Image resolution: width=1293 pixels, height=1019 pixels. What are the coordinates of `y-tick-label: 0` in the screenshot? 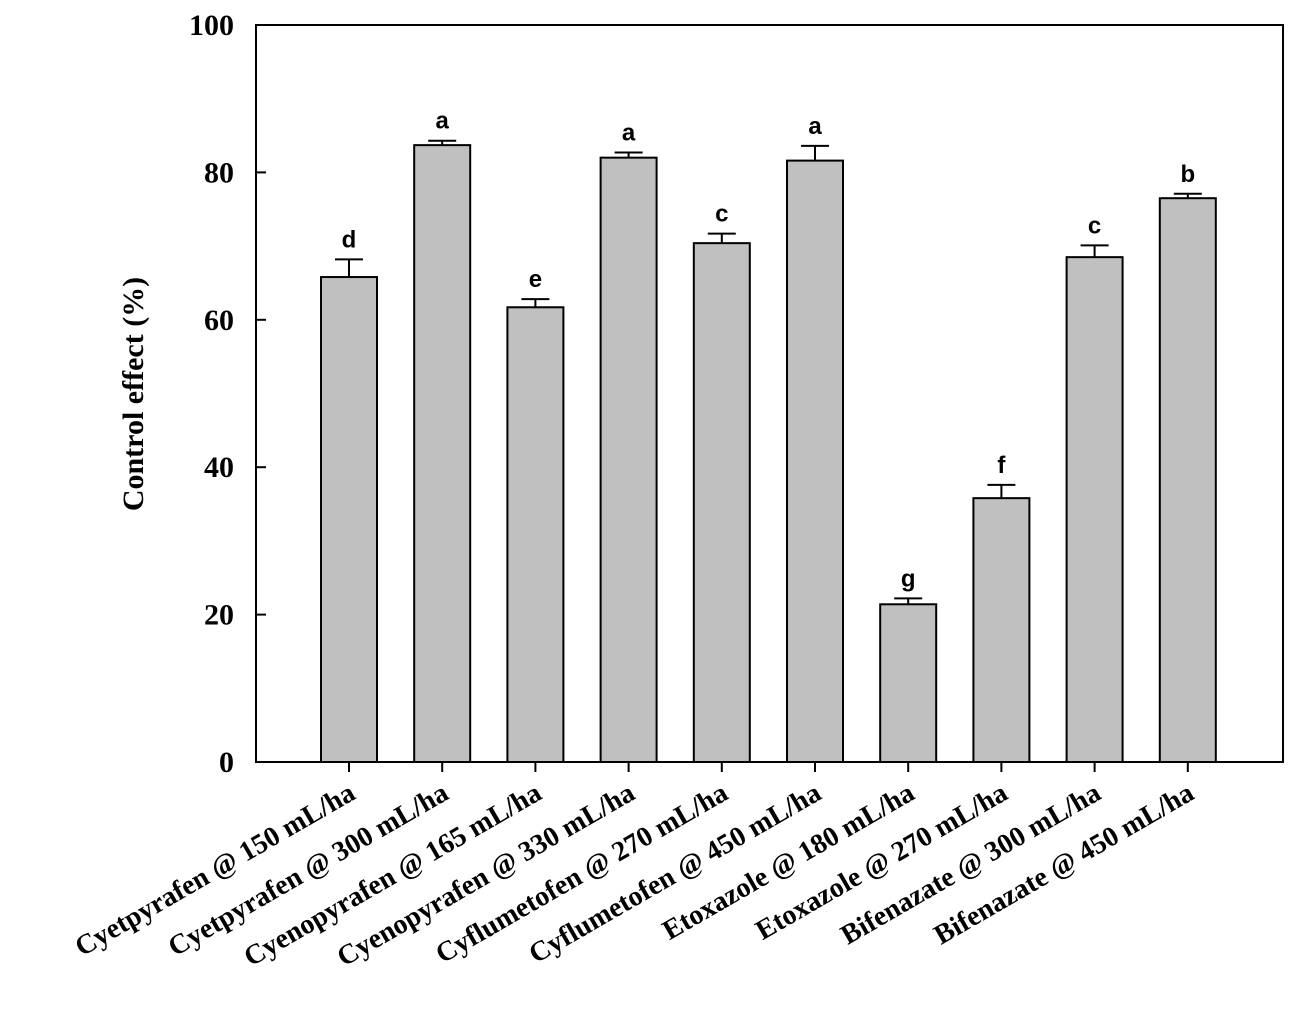 It's located at (226, 762).